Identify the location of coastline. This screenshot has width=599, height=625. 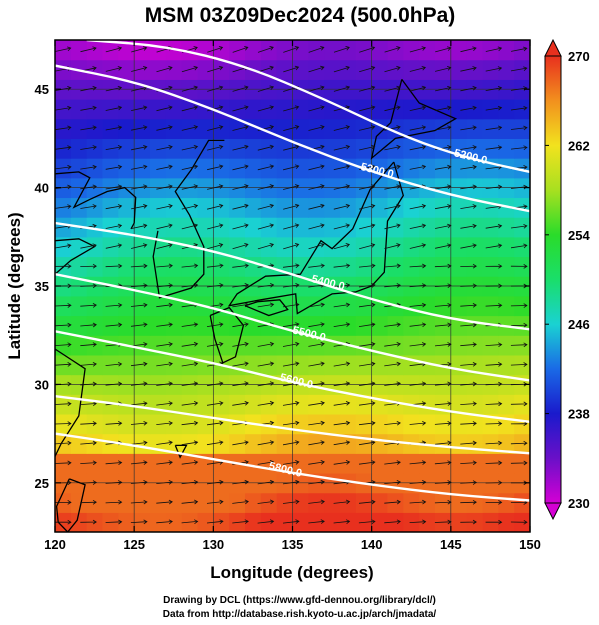
(181, 451).